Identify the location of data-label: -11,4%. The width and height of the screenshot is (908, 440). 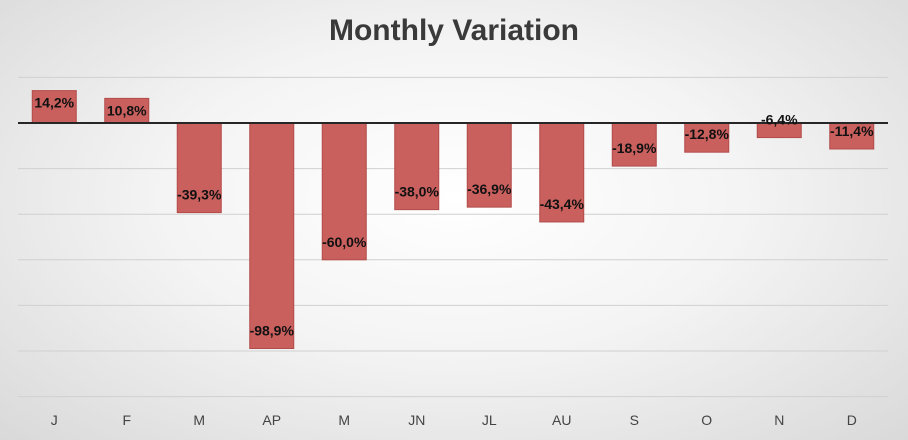
(852, 131).